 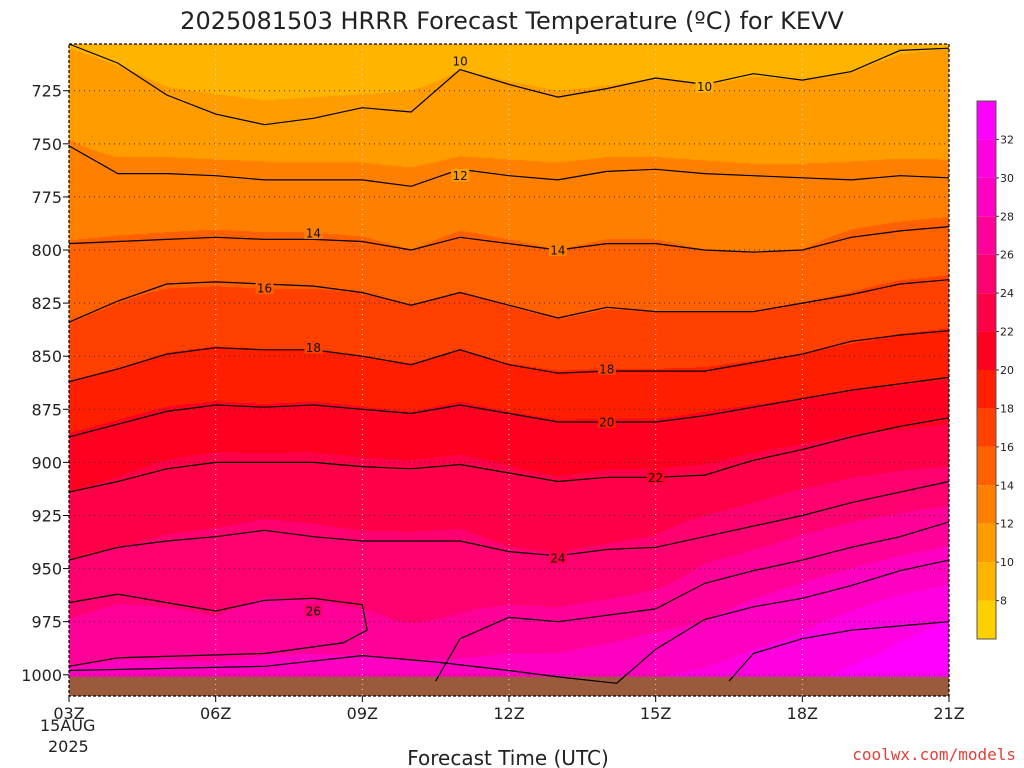 What do you see at coordinates (1007, 562) in the screenshot?
I see `colorbar-tick-label: 10` at bounding box center [1007, 562].